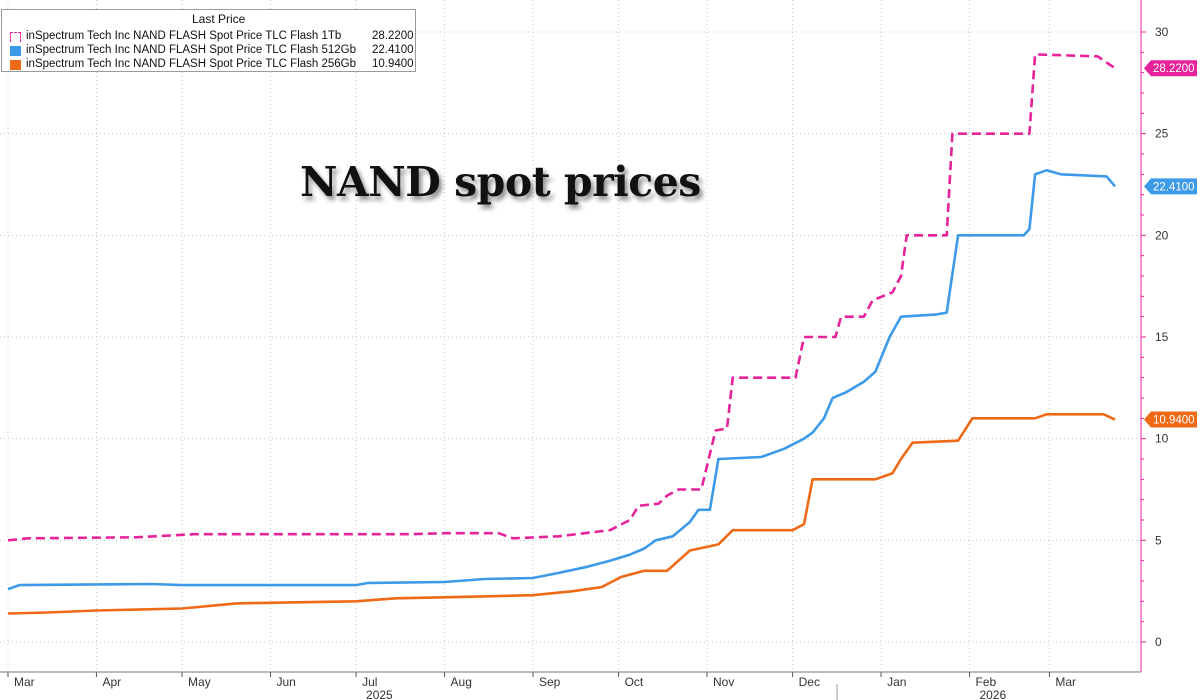  Describe the element at coordinates (992, 694) in the screenshot. I see `year-label: 2026` at that location.